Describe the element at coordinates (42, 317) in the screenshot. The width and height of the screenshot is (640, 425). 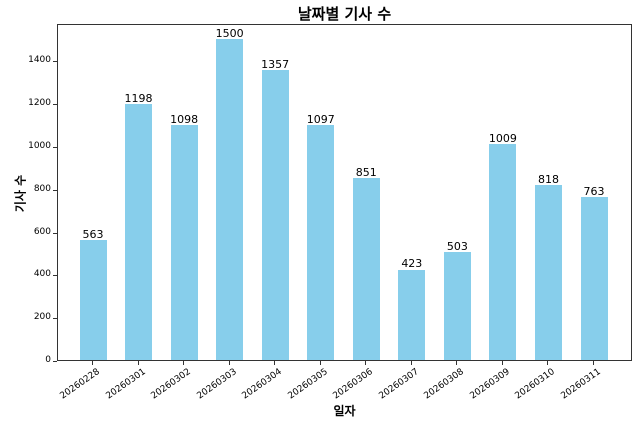
I see `y-tick-label: 200` at that location.